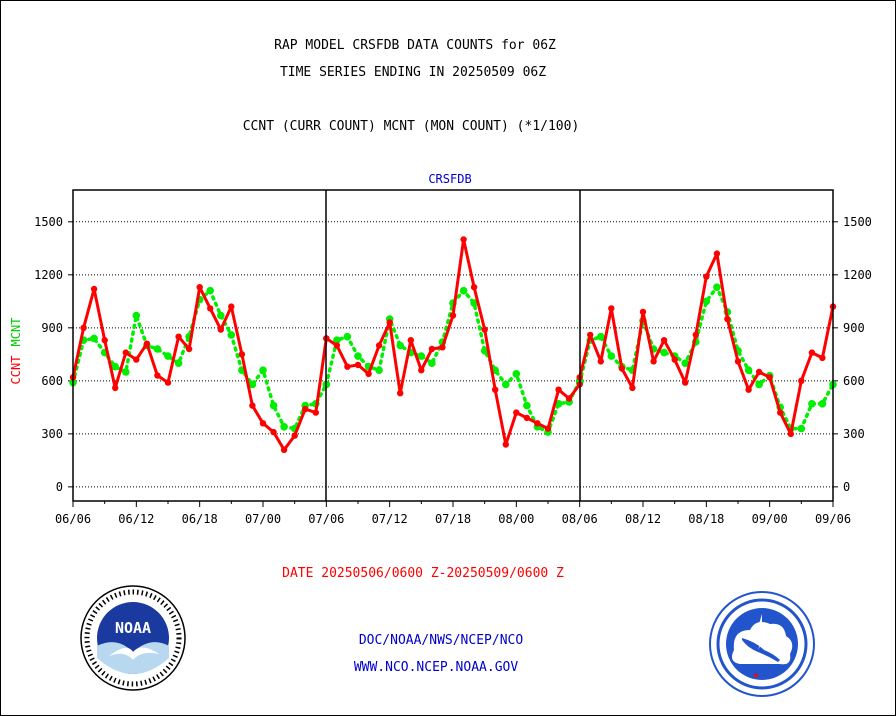 The image size is (896, 716). Describe the element at coordinates (263, 519) in the screenshot. I see `x-tick-label: 07/00` at that location.